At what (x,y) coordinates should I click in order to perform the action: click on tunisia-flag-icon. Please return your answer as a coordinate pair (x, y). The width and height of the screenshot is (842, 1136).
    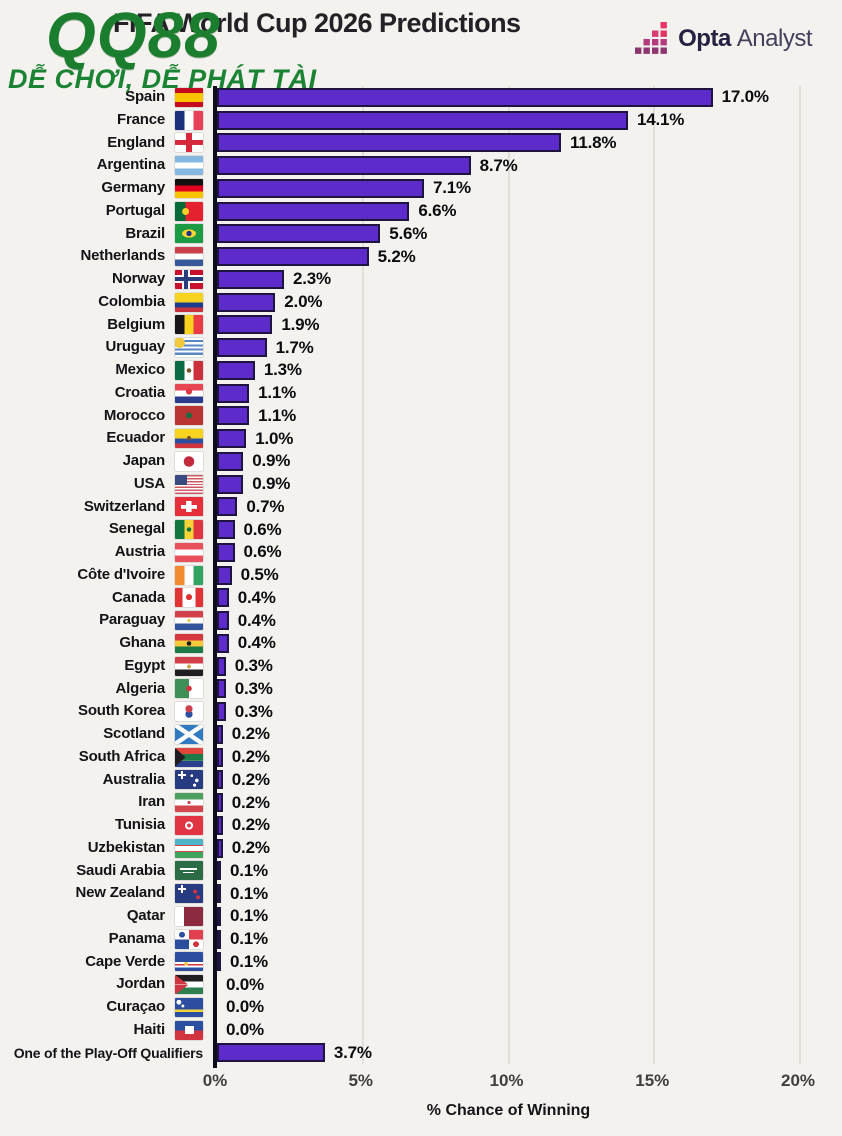
    Looking at the image, I should click on (189, 825).